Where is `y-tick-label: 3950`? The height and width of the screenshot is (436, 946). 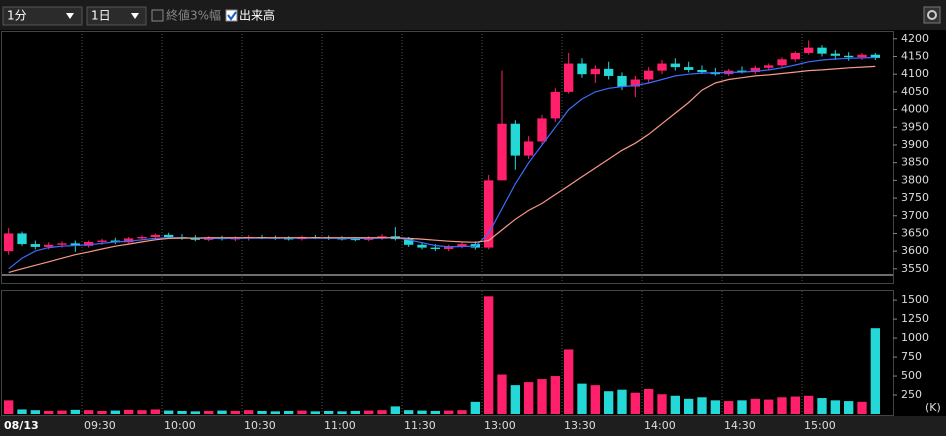 y-tick-label: 3950 is located at coordinates (915, 126).